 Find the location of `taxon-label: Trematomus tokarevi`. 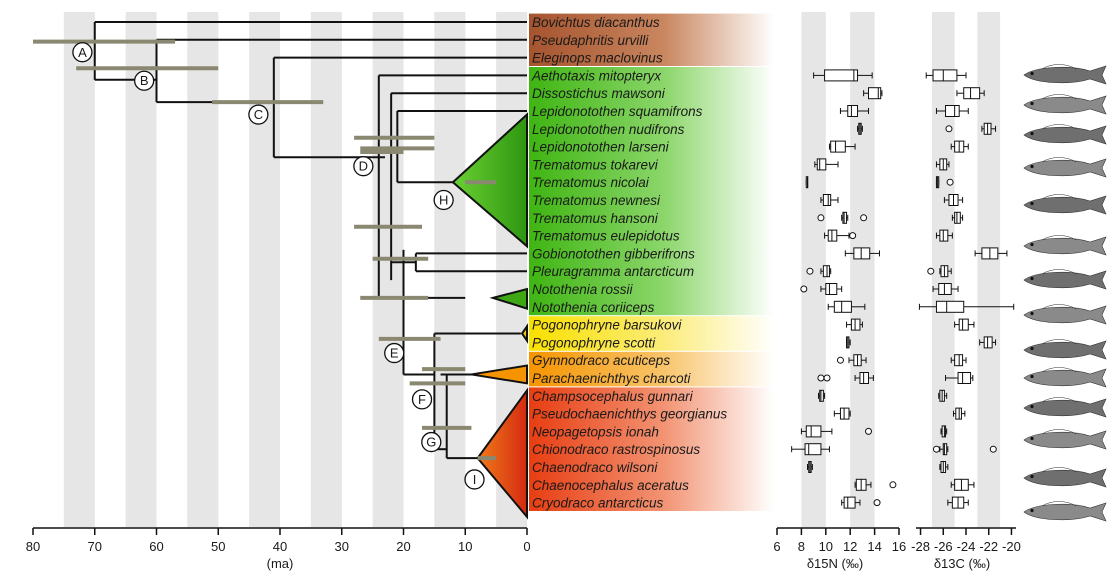

taxon-label: Trematomus tokarevi is located at coordinates (595, 164).